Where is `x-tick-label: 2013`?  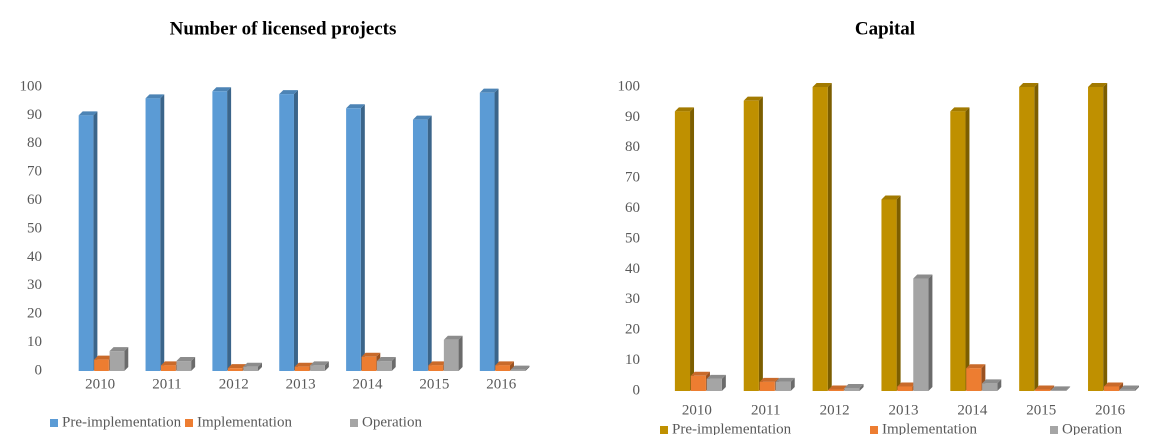
x-tick-label: 2013 is located at coordinates (903, 410).